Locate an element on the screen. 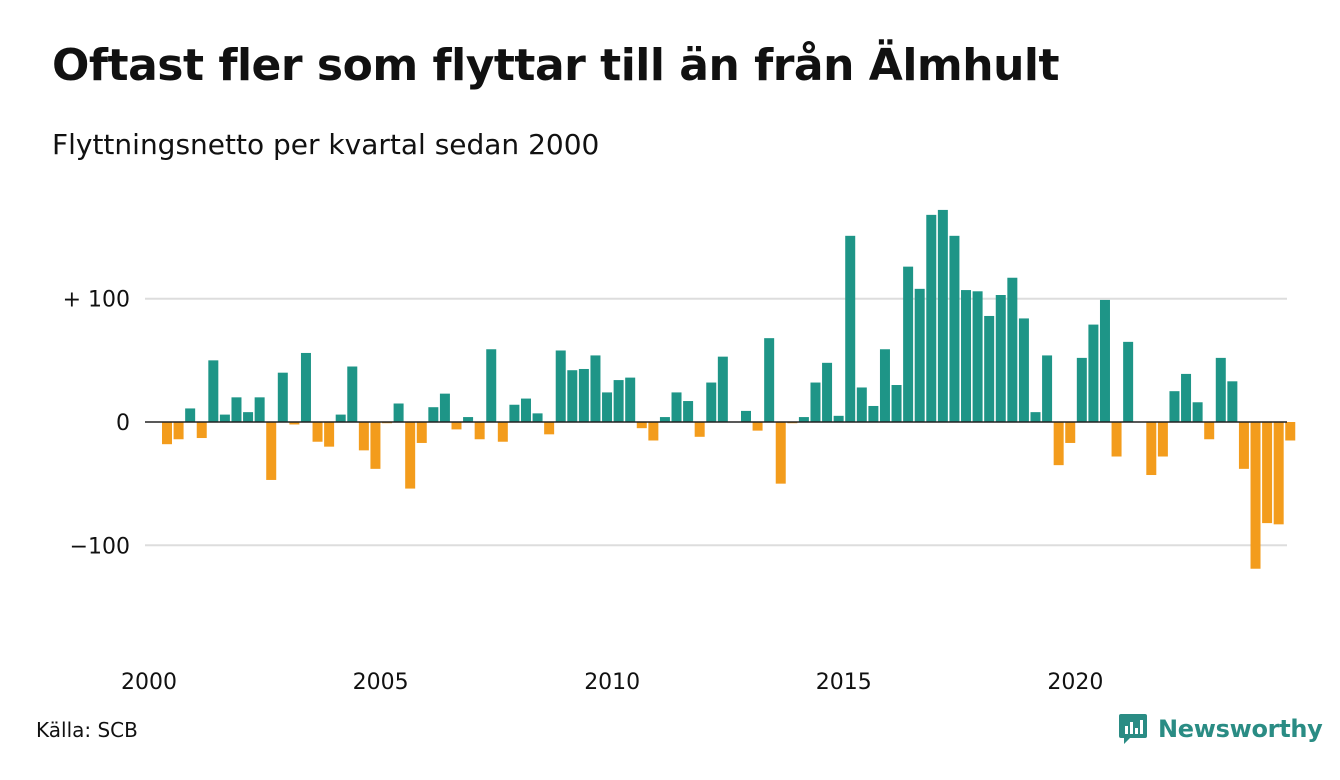 Image resolution: width=1340 pixels, height=780 pixels. y-tick-label: 0 is located at coordinates (123, 423).